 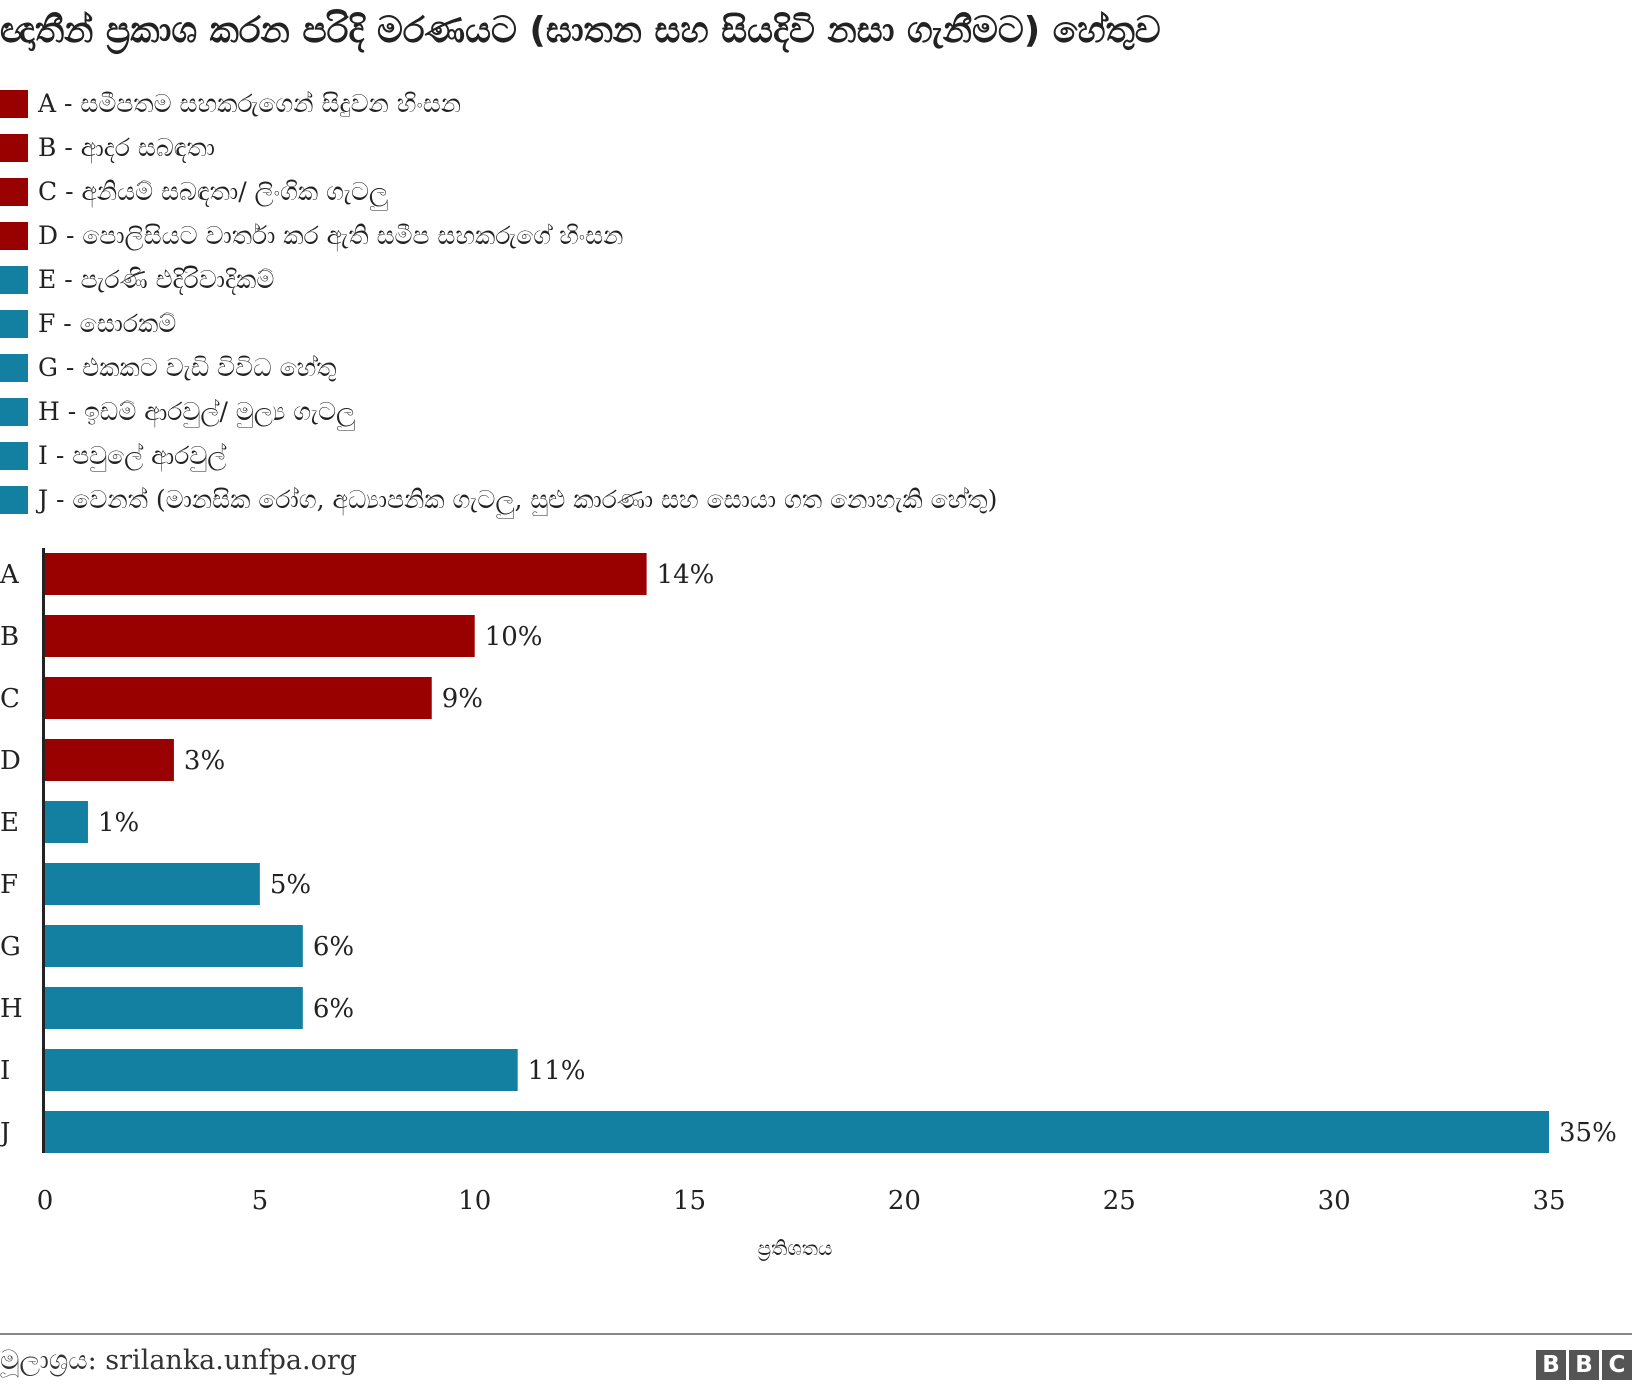 I want to click on legend-label: G - එකකට වැඩි විවිධ හේතු, so click(x=187, y=367).